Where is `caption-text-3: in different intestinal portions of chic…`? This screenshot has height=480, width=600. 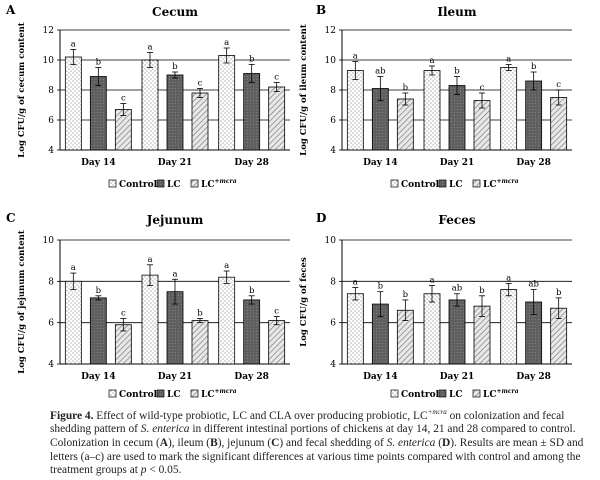 caption-text-3: in different intestinal portions of chic… is located at coordinates (313, 436).